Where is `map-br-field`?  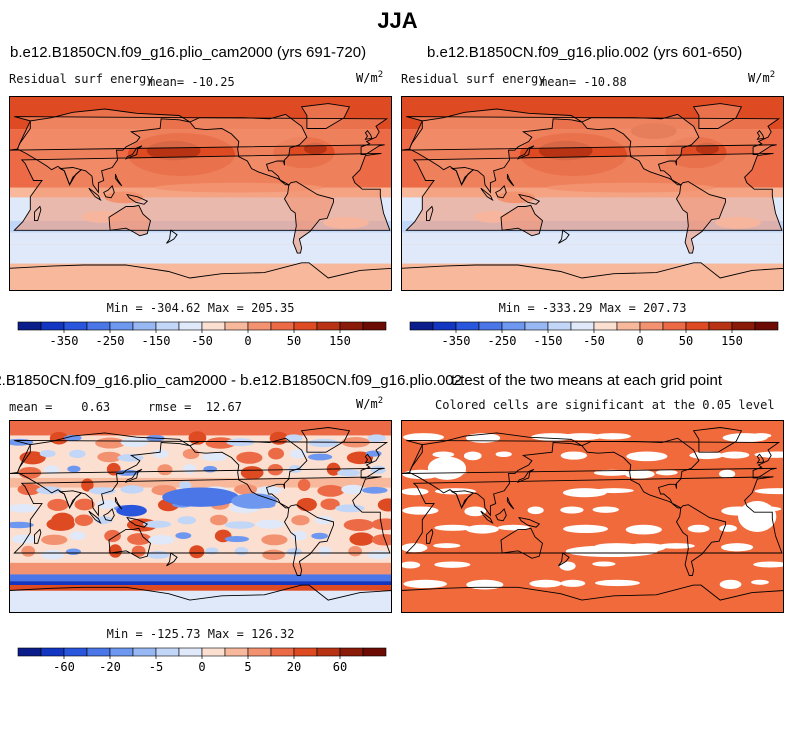 map-br-field is located at coordinates (592, 516).